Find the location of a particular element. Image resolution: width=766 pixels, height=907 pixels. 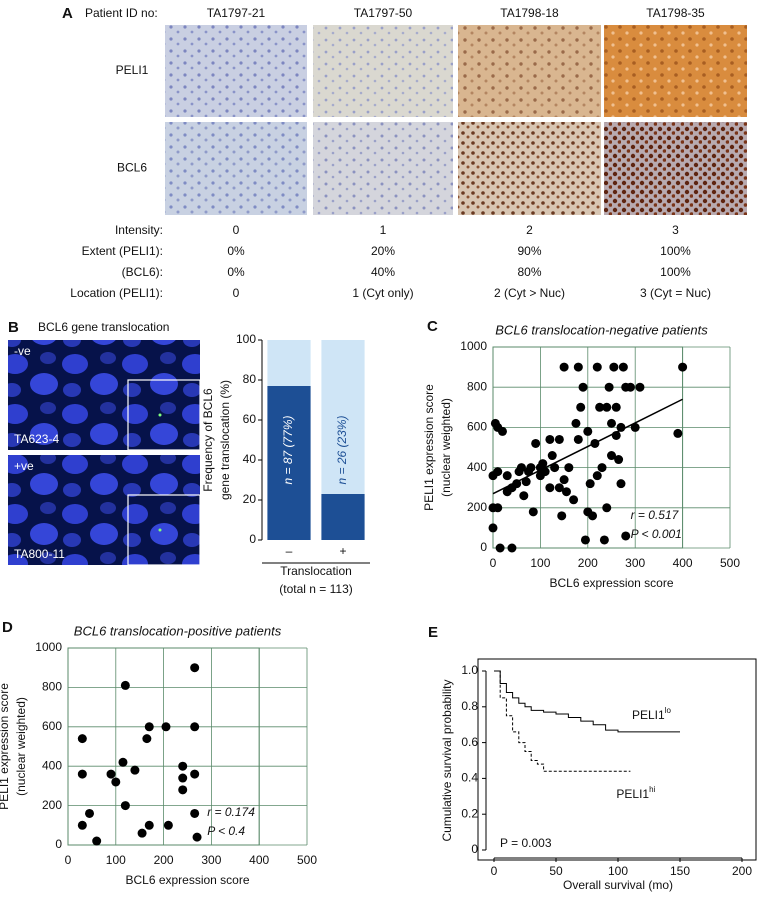

stat-annotation: P = 0.003 is located at coordinates (526, 843).